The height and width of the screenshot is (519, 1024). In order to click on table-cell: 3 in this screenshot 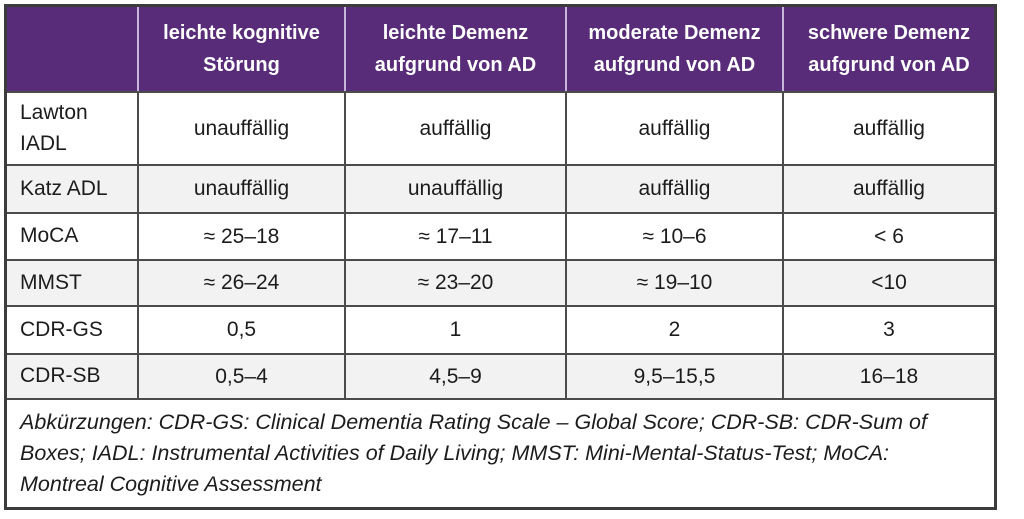, I will do `click(888, 329)`.